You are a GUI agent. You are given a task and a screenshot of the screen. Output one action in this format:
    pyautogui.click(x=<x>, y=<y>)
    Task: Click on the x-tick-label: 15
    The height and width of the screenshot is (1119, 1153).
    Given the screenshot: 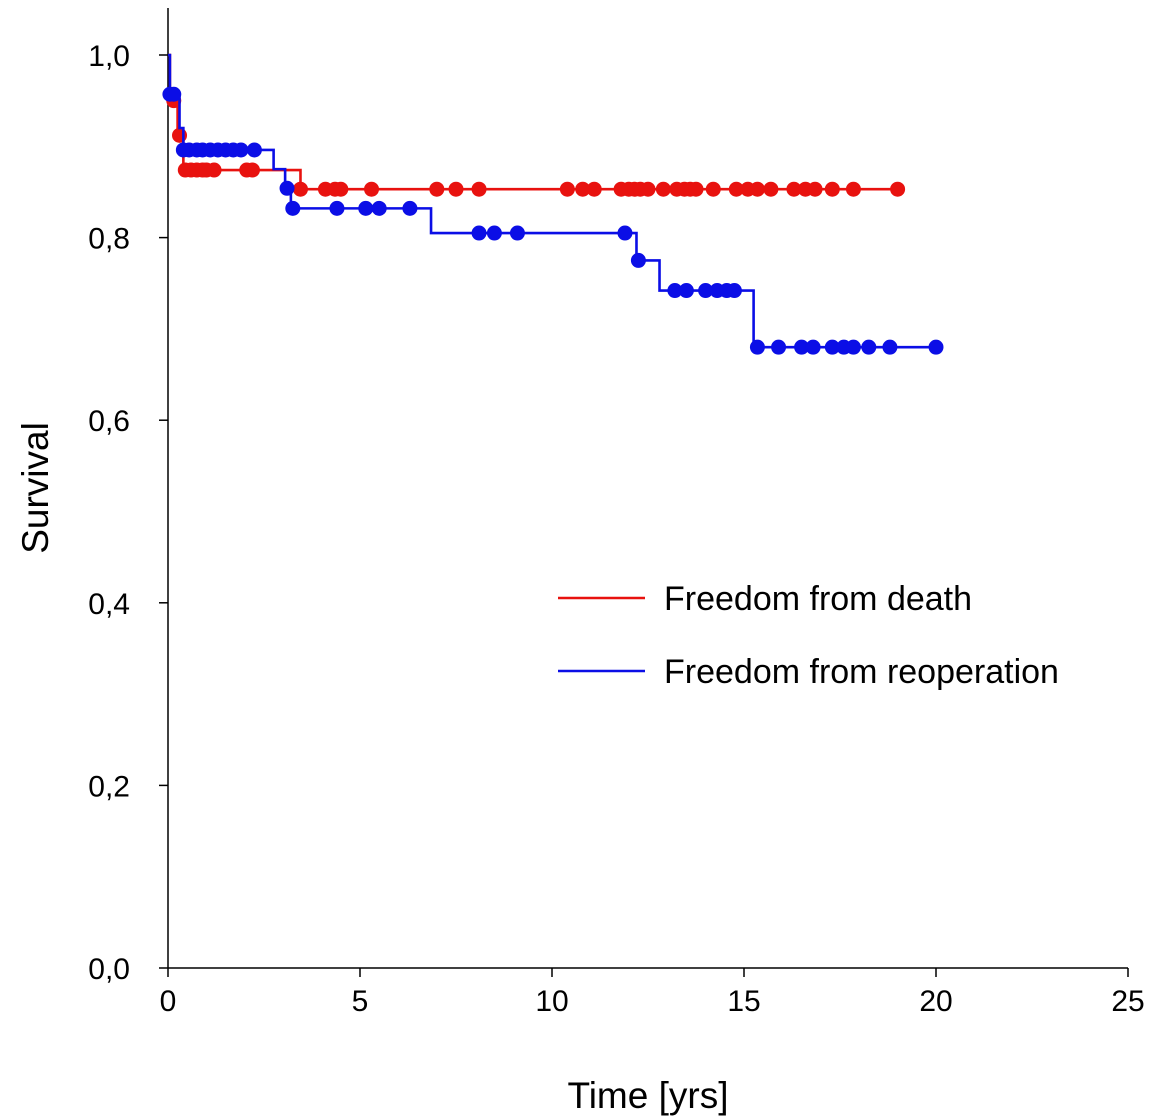 What is the action you would take?
    pyautogui.click(x=743, y=1001)
    